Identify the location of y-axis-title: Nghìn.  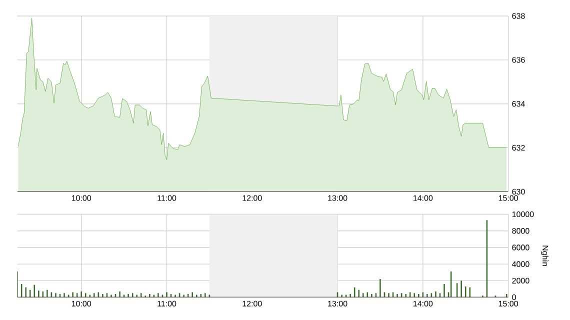
(544, 256).